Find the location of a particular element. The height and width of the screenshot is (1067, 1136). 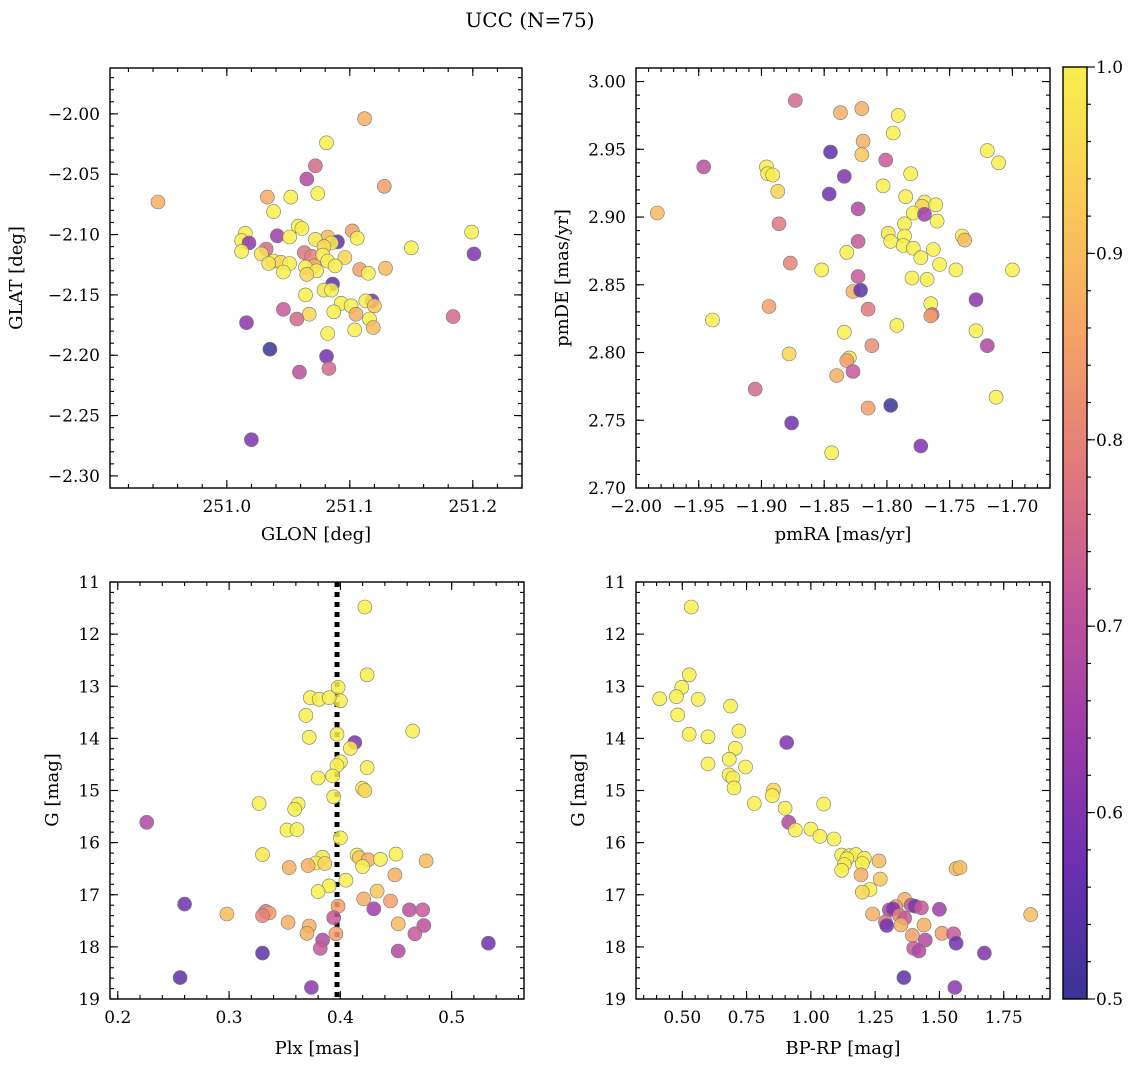

x-tick-label: 1.00 is located at coordinates (811, 1018).